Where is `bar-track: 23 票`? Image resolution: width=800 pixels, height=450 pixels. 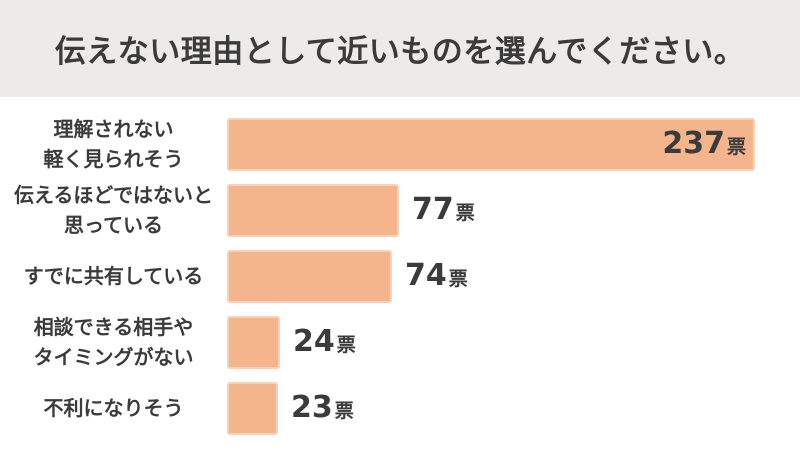 bar-track: 23 票 is located at coordinates (513, 408).